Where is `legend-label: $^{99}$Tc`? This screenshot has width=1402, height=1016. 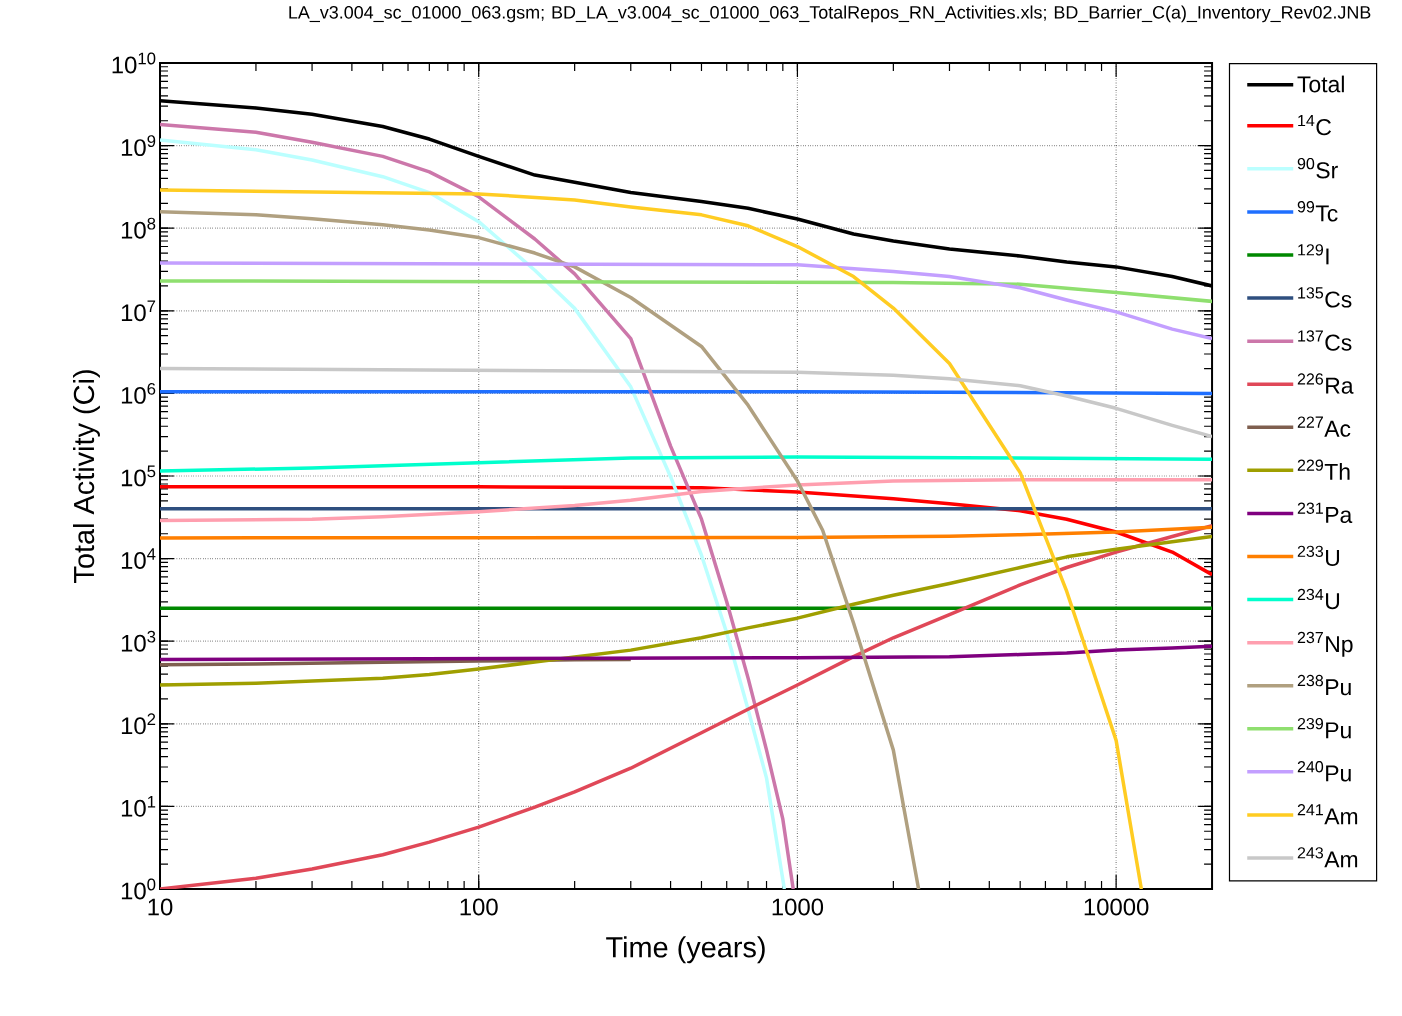 legend-label: $^{99}$Tc is located at coordinates (1317, 211).